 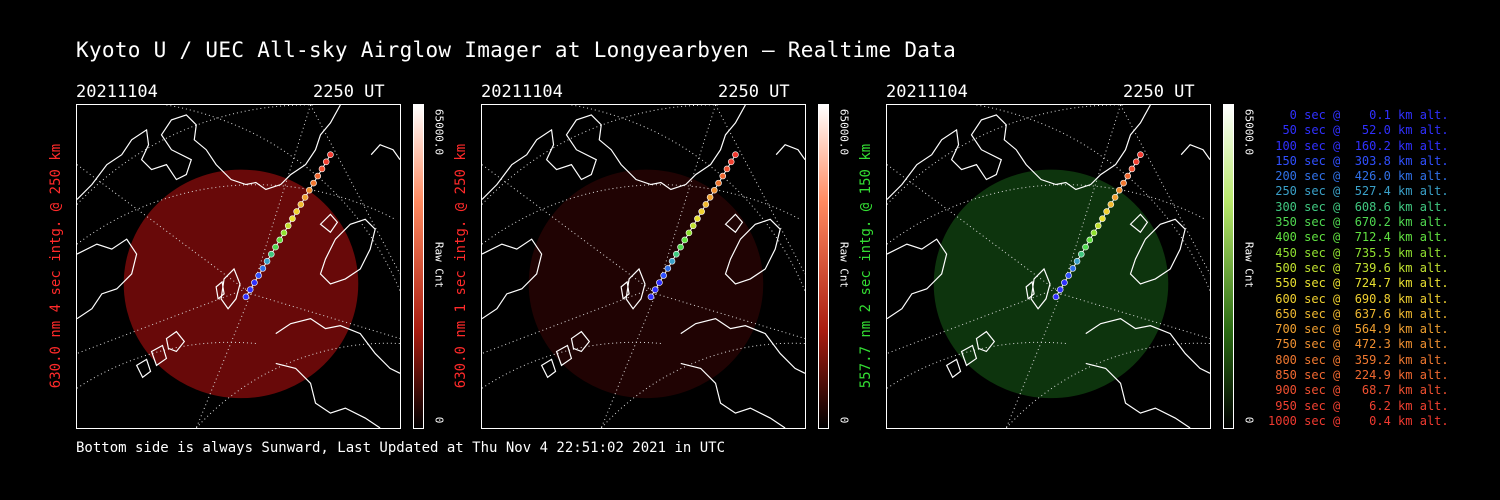 I want to click on legend-row: 800 sec @ 359.2 km alt., so click(x=1358, y=359).